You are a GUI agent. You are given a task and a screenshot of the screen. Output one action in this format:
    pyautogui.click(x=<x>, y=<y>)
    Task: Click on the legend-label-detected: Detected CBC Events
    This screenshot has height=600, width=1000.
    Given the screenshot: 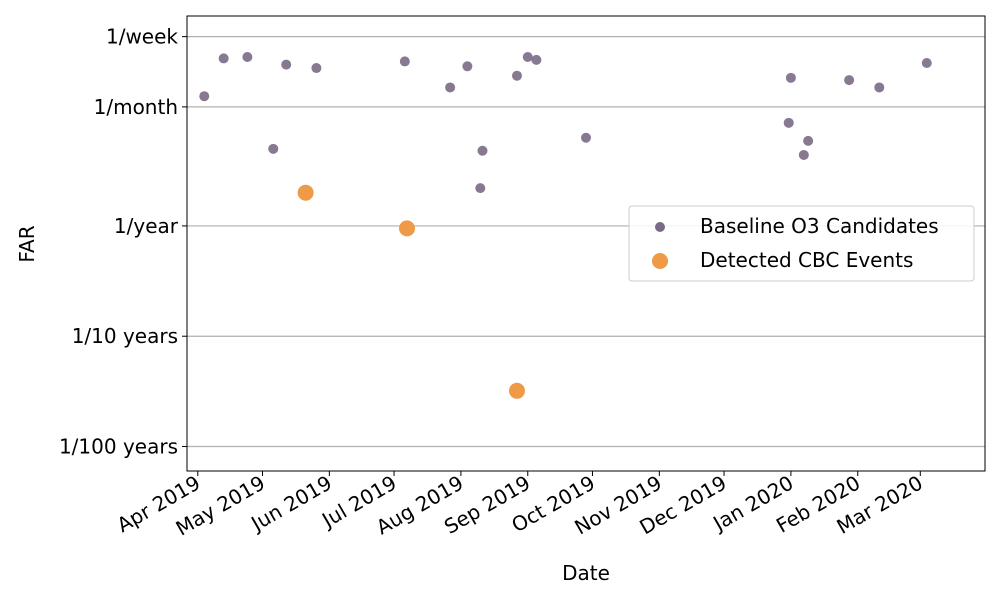 What is the action you would take?
    pyautogui.click(x=806, y=260)
    